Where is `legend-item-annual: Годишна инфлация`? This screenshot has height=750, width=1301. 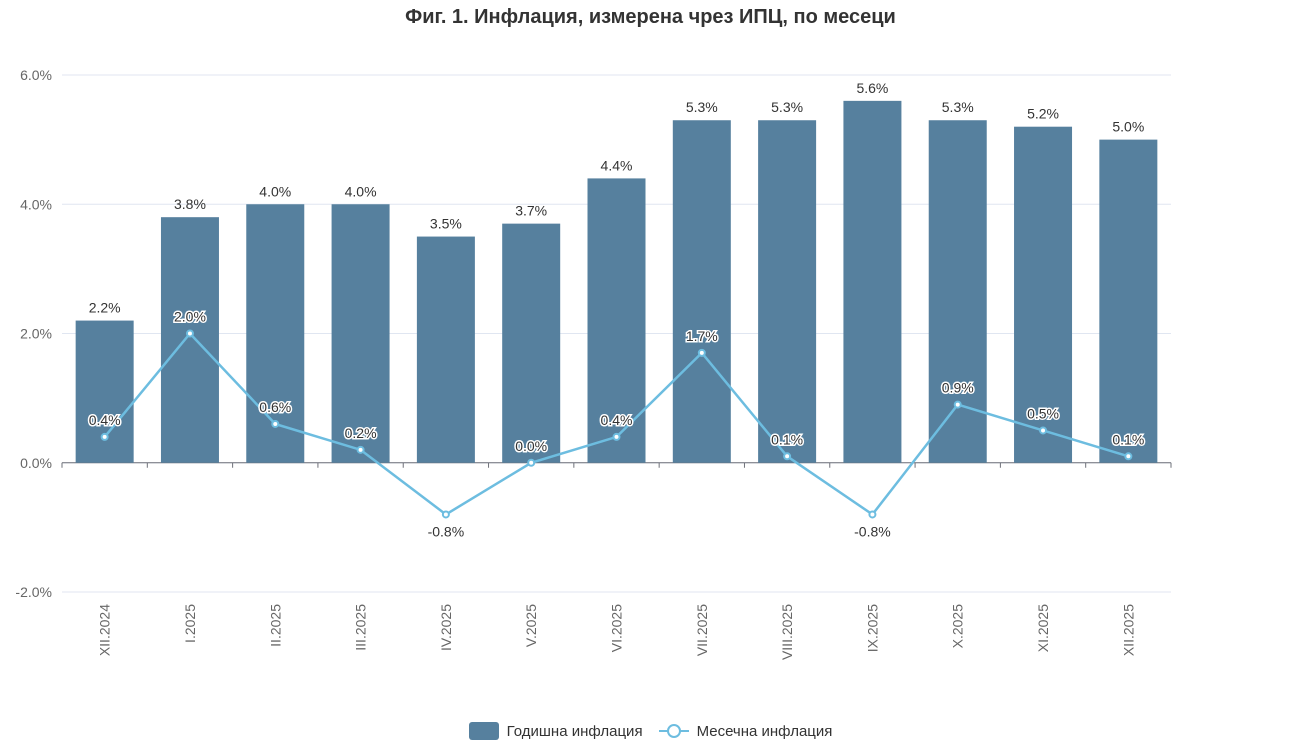
legend-item-annual: Годишна инфлация is located at coordinates (555, 731).